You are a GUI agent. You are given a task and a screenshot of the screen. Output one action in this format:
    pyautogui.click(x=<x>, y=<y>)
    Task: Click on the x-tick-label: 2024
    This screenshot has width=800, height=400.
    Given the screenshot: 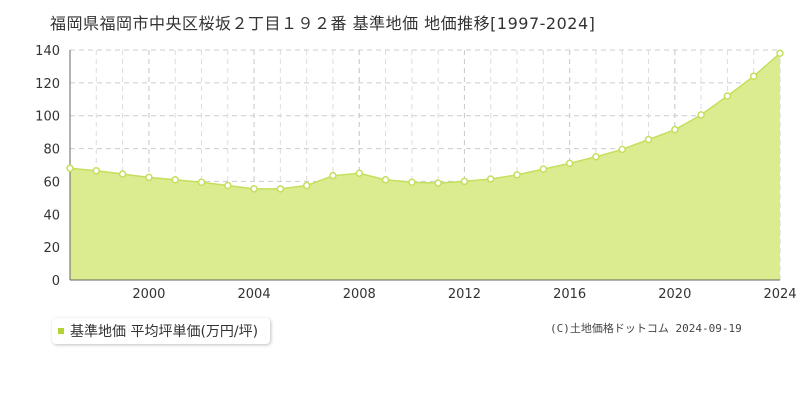 What is the action you would take?
    pyautogui.click(x=779, y=294)
    